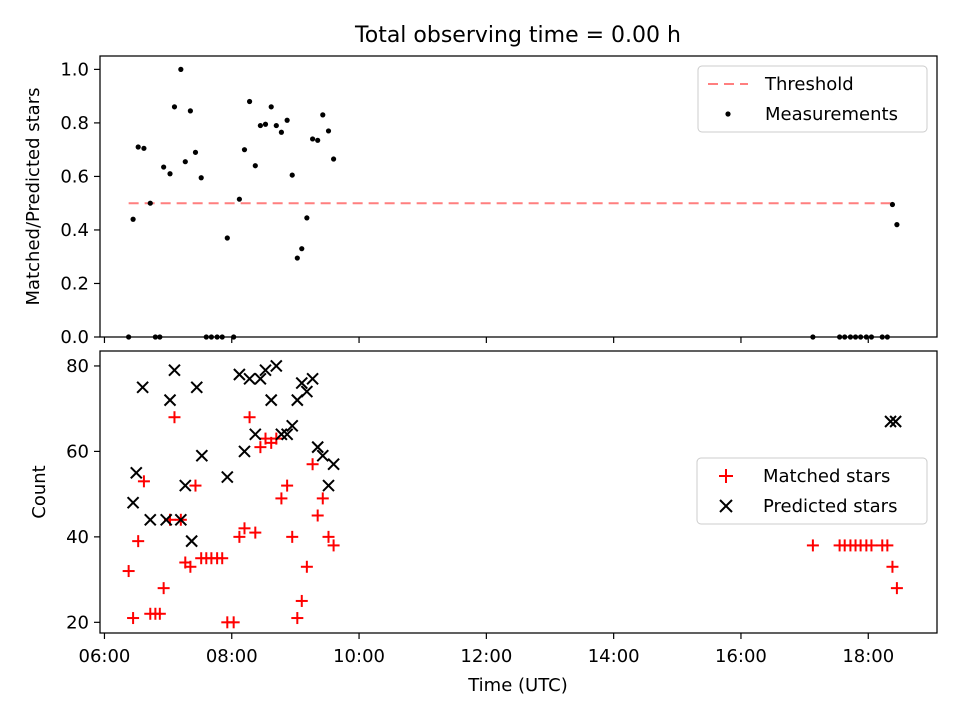 The height and width of the screenshot is (720, 960). I want to click on count-y-tick-label: 20, so click(77, 622).